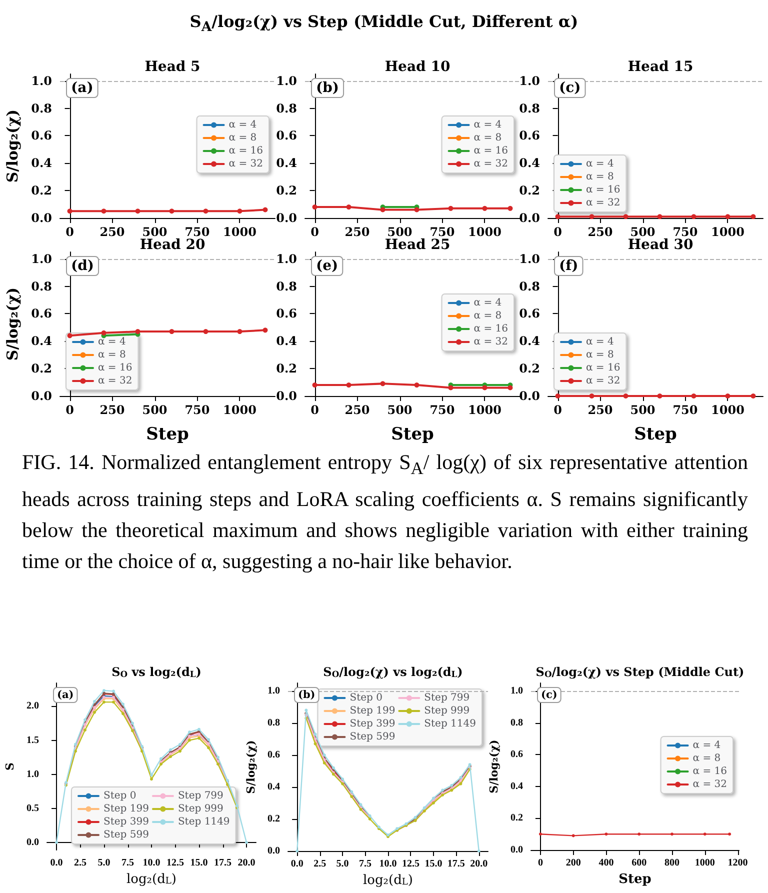  What do you see at coordinates (447, 711) in the screenshot?
I see `legend-label: Step 999` at bounding box center [447, 711].